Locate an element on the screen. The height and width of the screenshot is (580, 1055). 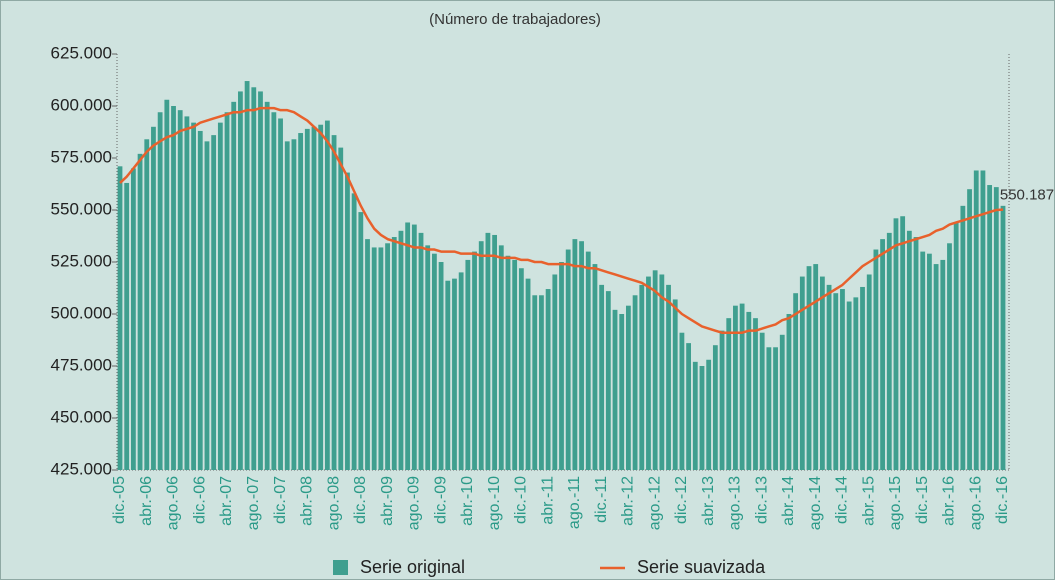
x-tick-label: ago.-15 is located at coordinates (895, 503).